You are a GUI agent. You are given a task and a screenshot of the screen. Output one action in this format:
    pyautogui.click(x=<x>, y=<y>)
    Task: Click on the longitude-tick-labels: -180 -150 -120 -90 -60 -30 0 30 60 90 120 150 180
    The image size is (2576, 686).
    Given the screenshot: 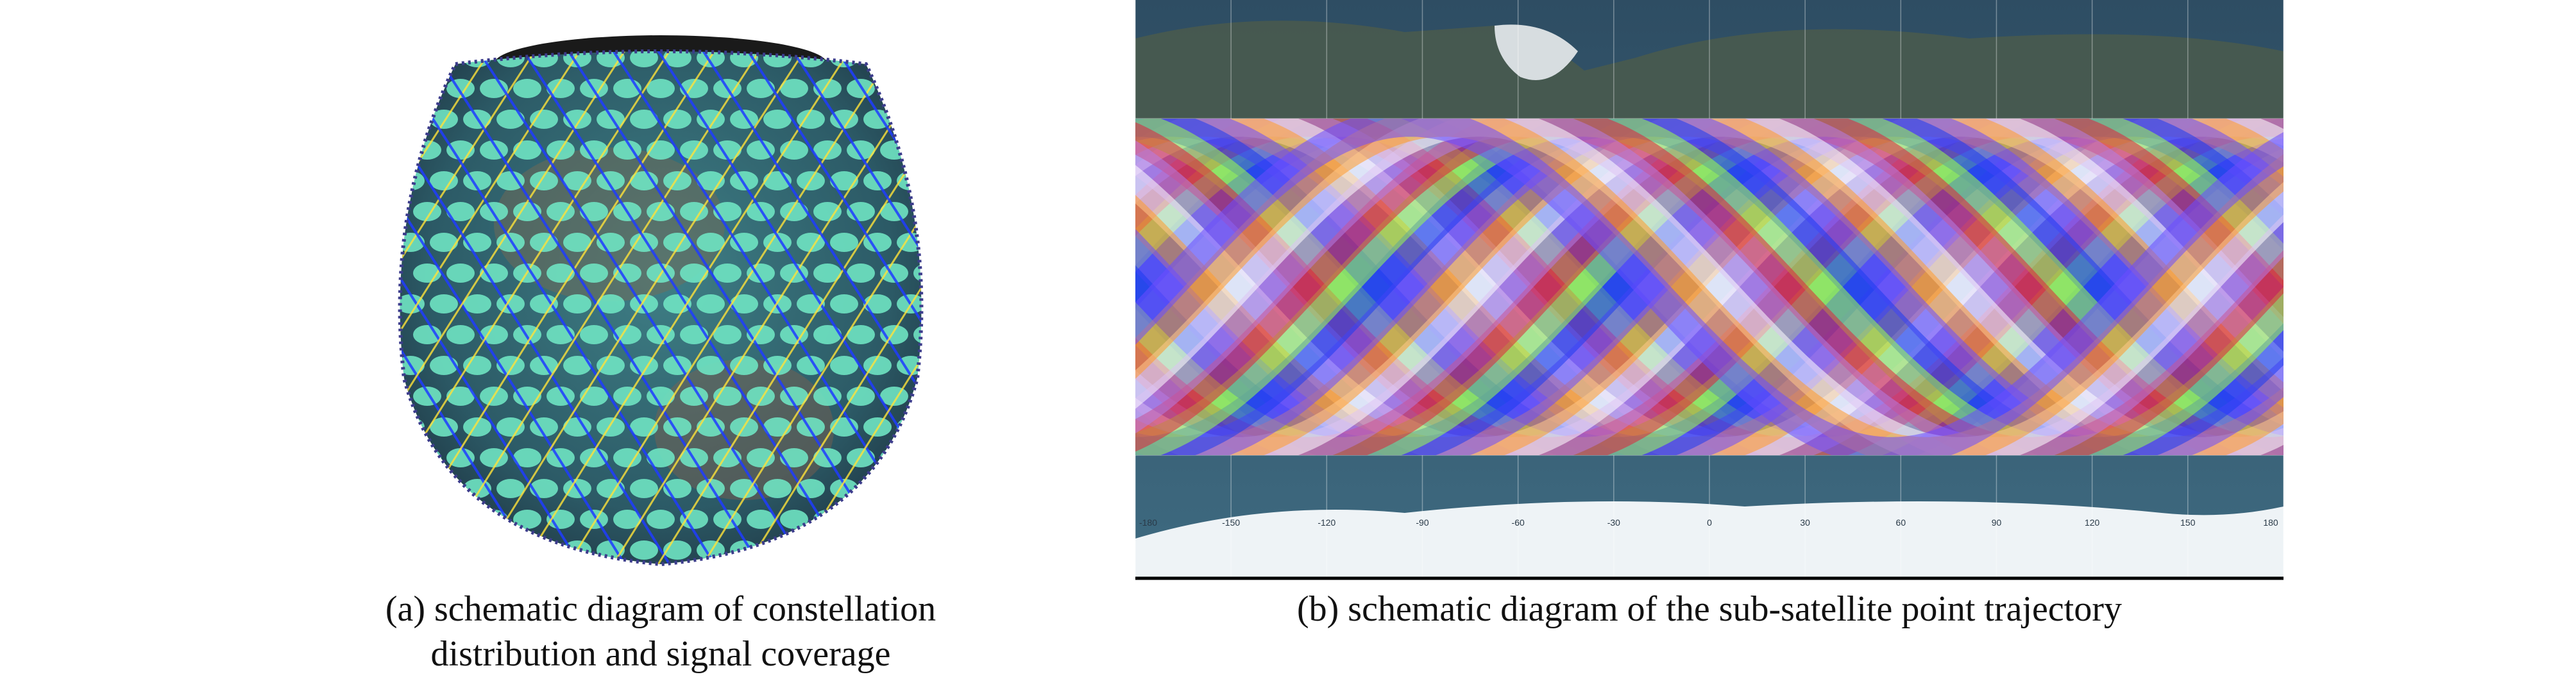 What is the action you would take?
    pyautogui.click(x=1708, y=522)
    